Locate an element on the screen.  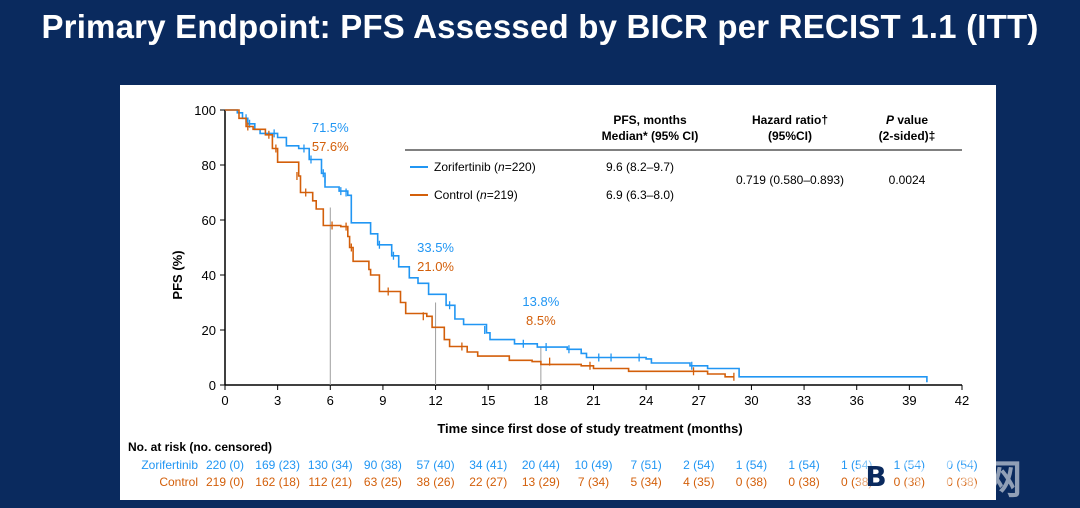
at-risk-value: 20 (44) is located at coordinates (541, 465).